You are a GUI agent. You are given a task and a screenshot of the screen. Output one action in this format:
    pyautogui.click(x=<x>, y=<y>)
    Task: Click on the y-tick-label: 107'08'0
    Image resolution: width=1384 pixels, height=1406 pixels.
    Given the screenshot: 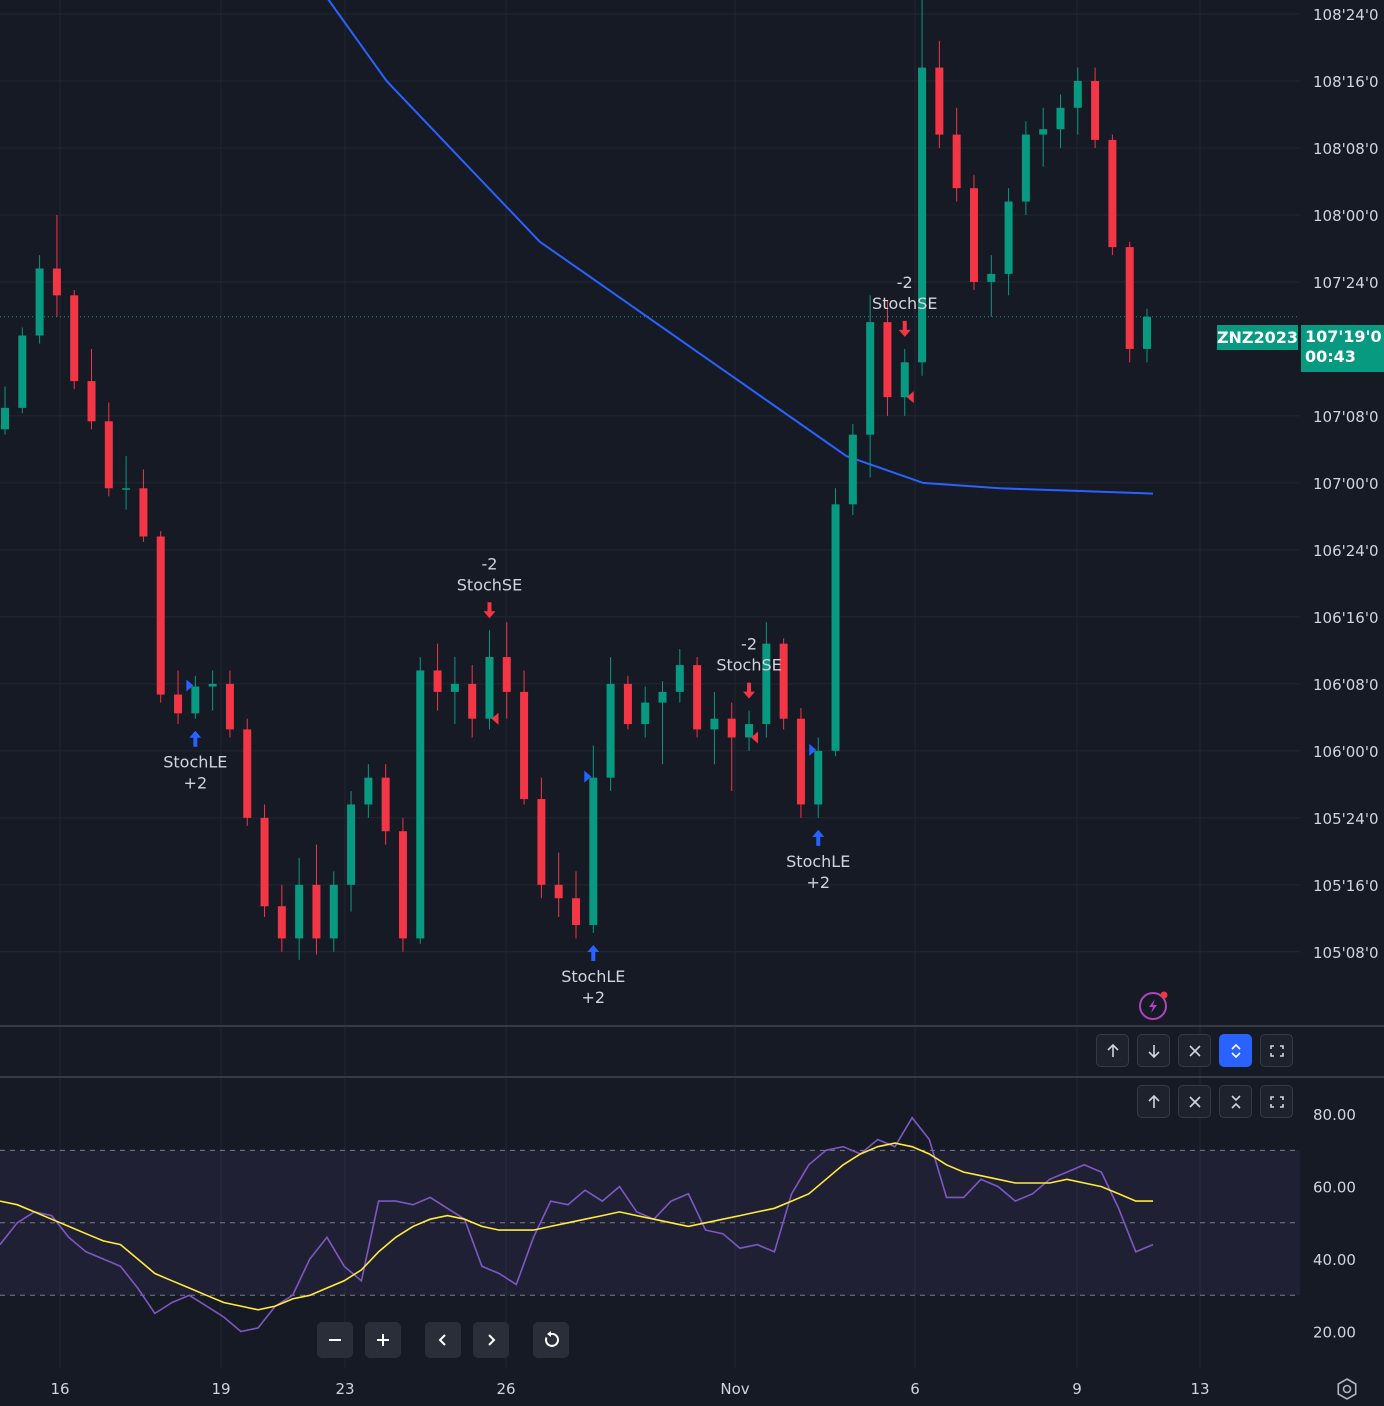 What is the action you would take?
    pyautogui.click(x=1346, y=417)
    